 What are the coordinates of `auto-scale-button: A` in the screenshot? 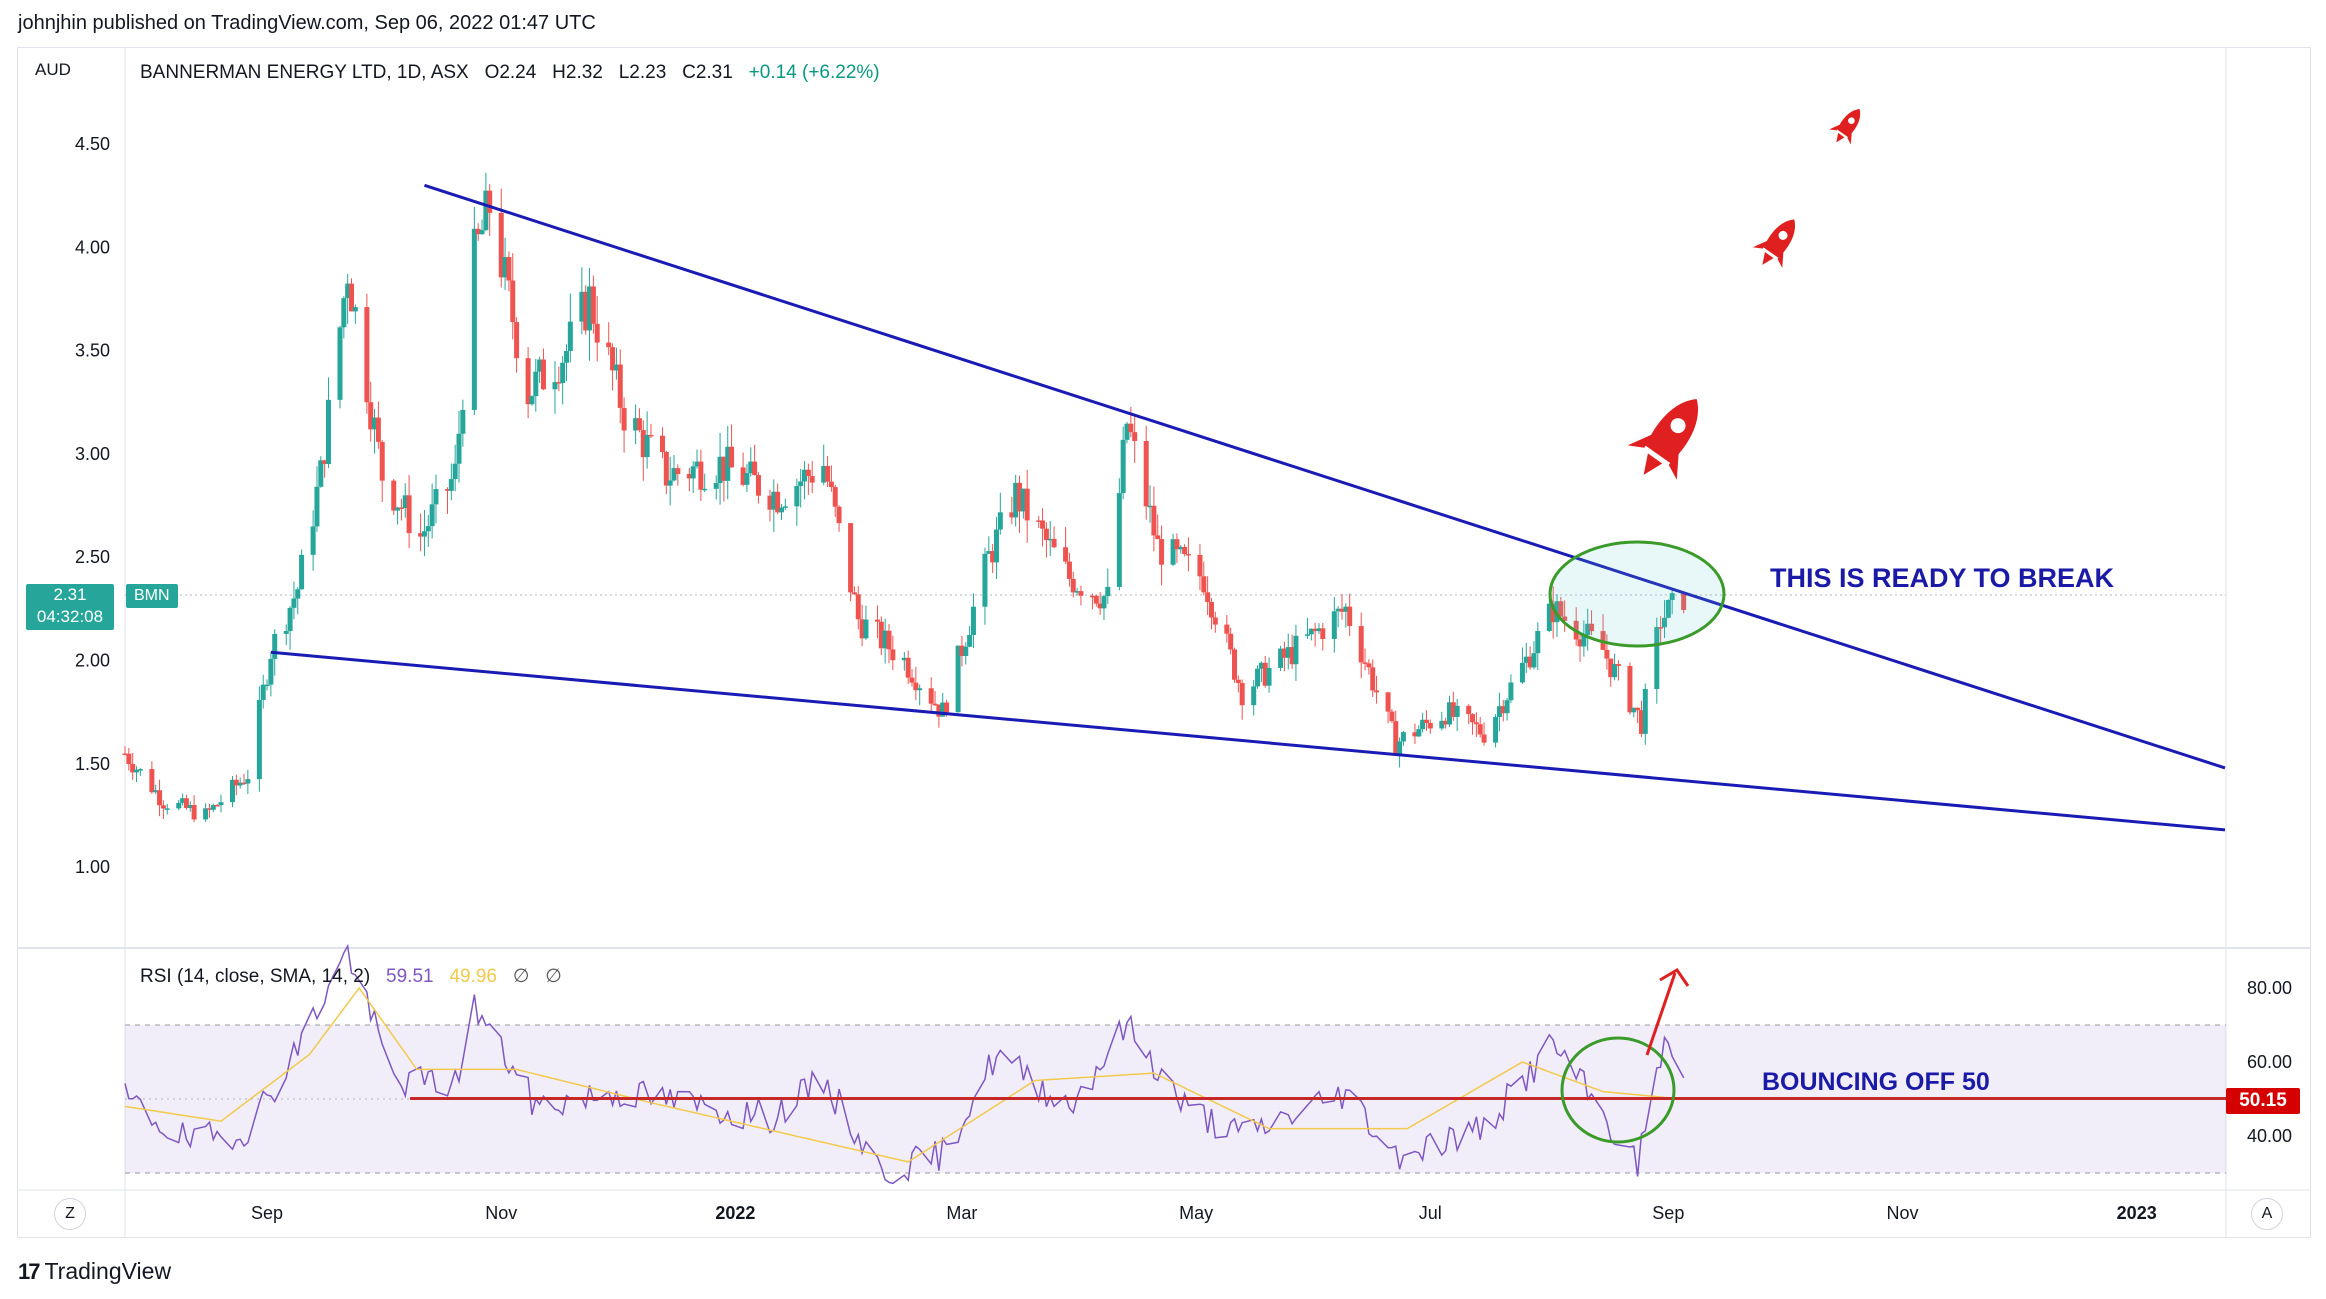 It's located at (2267, 1214).